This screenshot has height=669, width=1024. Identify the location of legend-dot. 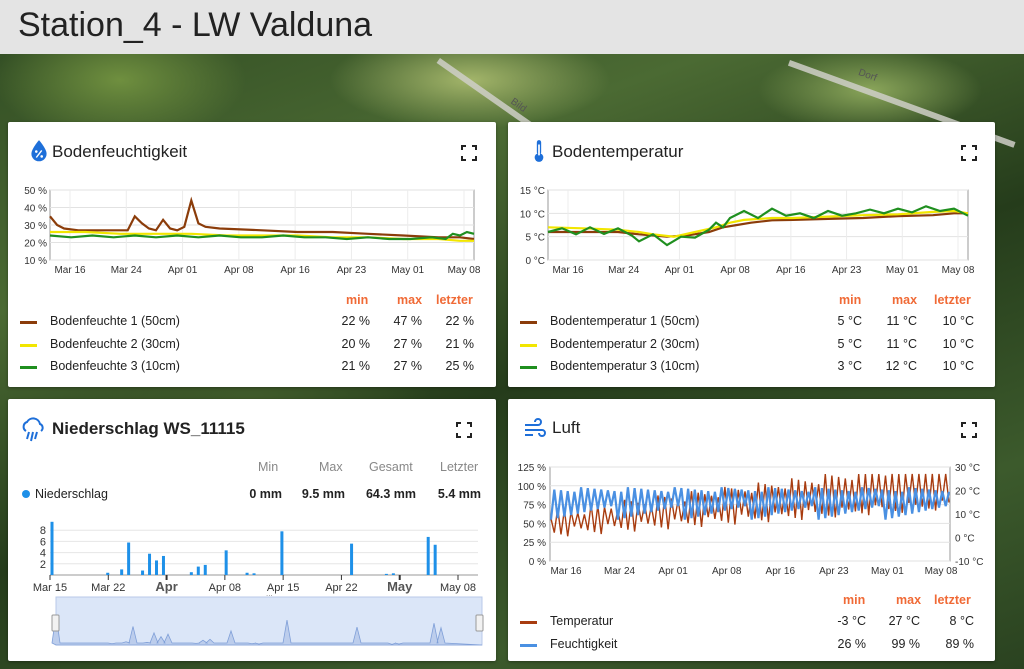
(26, 494).